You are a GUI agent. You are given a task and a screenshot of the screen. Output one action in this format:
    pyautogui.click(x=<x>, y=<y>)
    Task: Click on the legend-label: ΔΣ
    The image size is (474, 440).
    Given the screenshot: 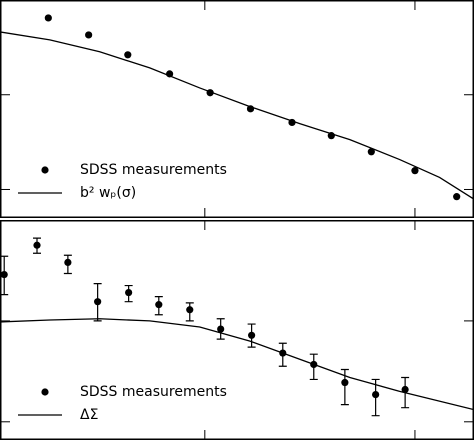 What is the action you would take?
    pyautogui.click(x=89, y=415)
    